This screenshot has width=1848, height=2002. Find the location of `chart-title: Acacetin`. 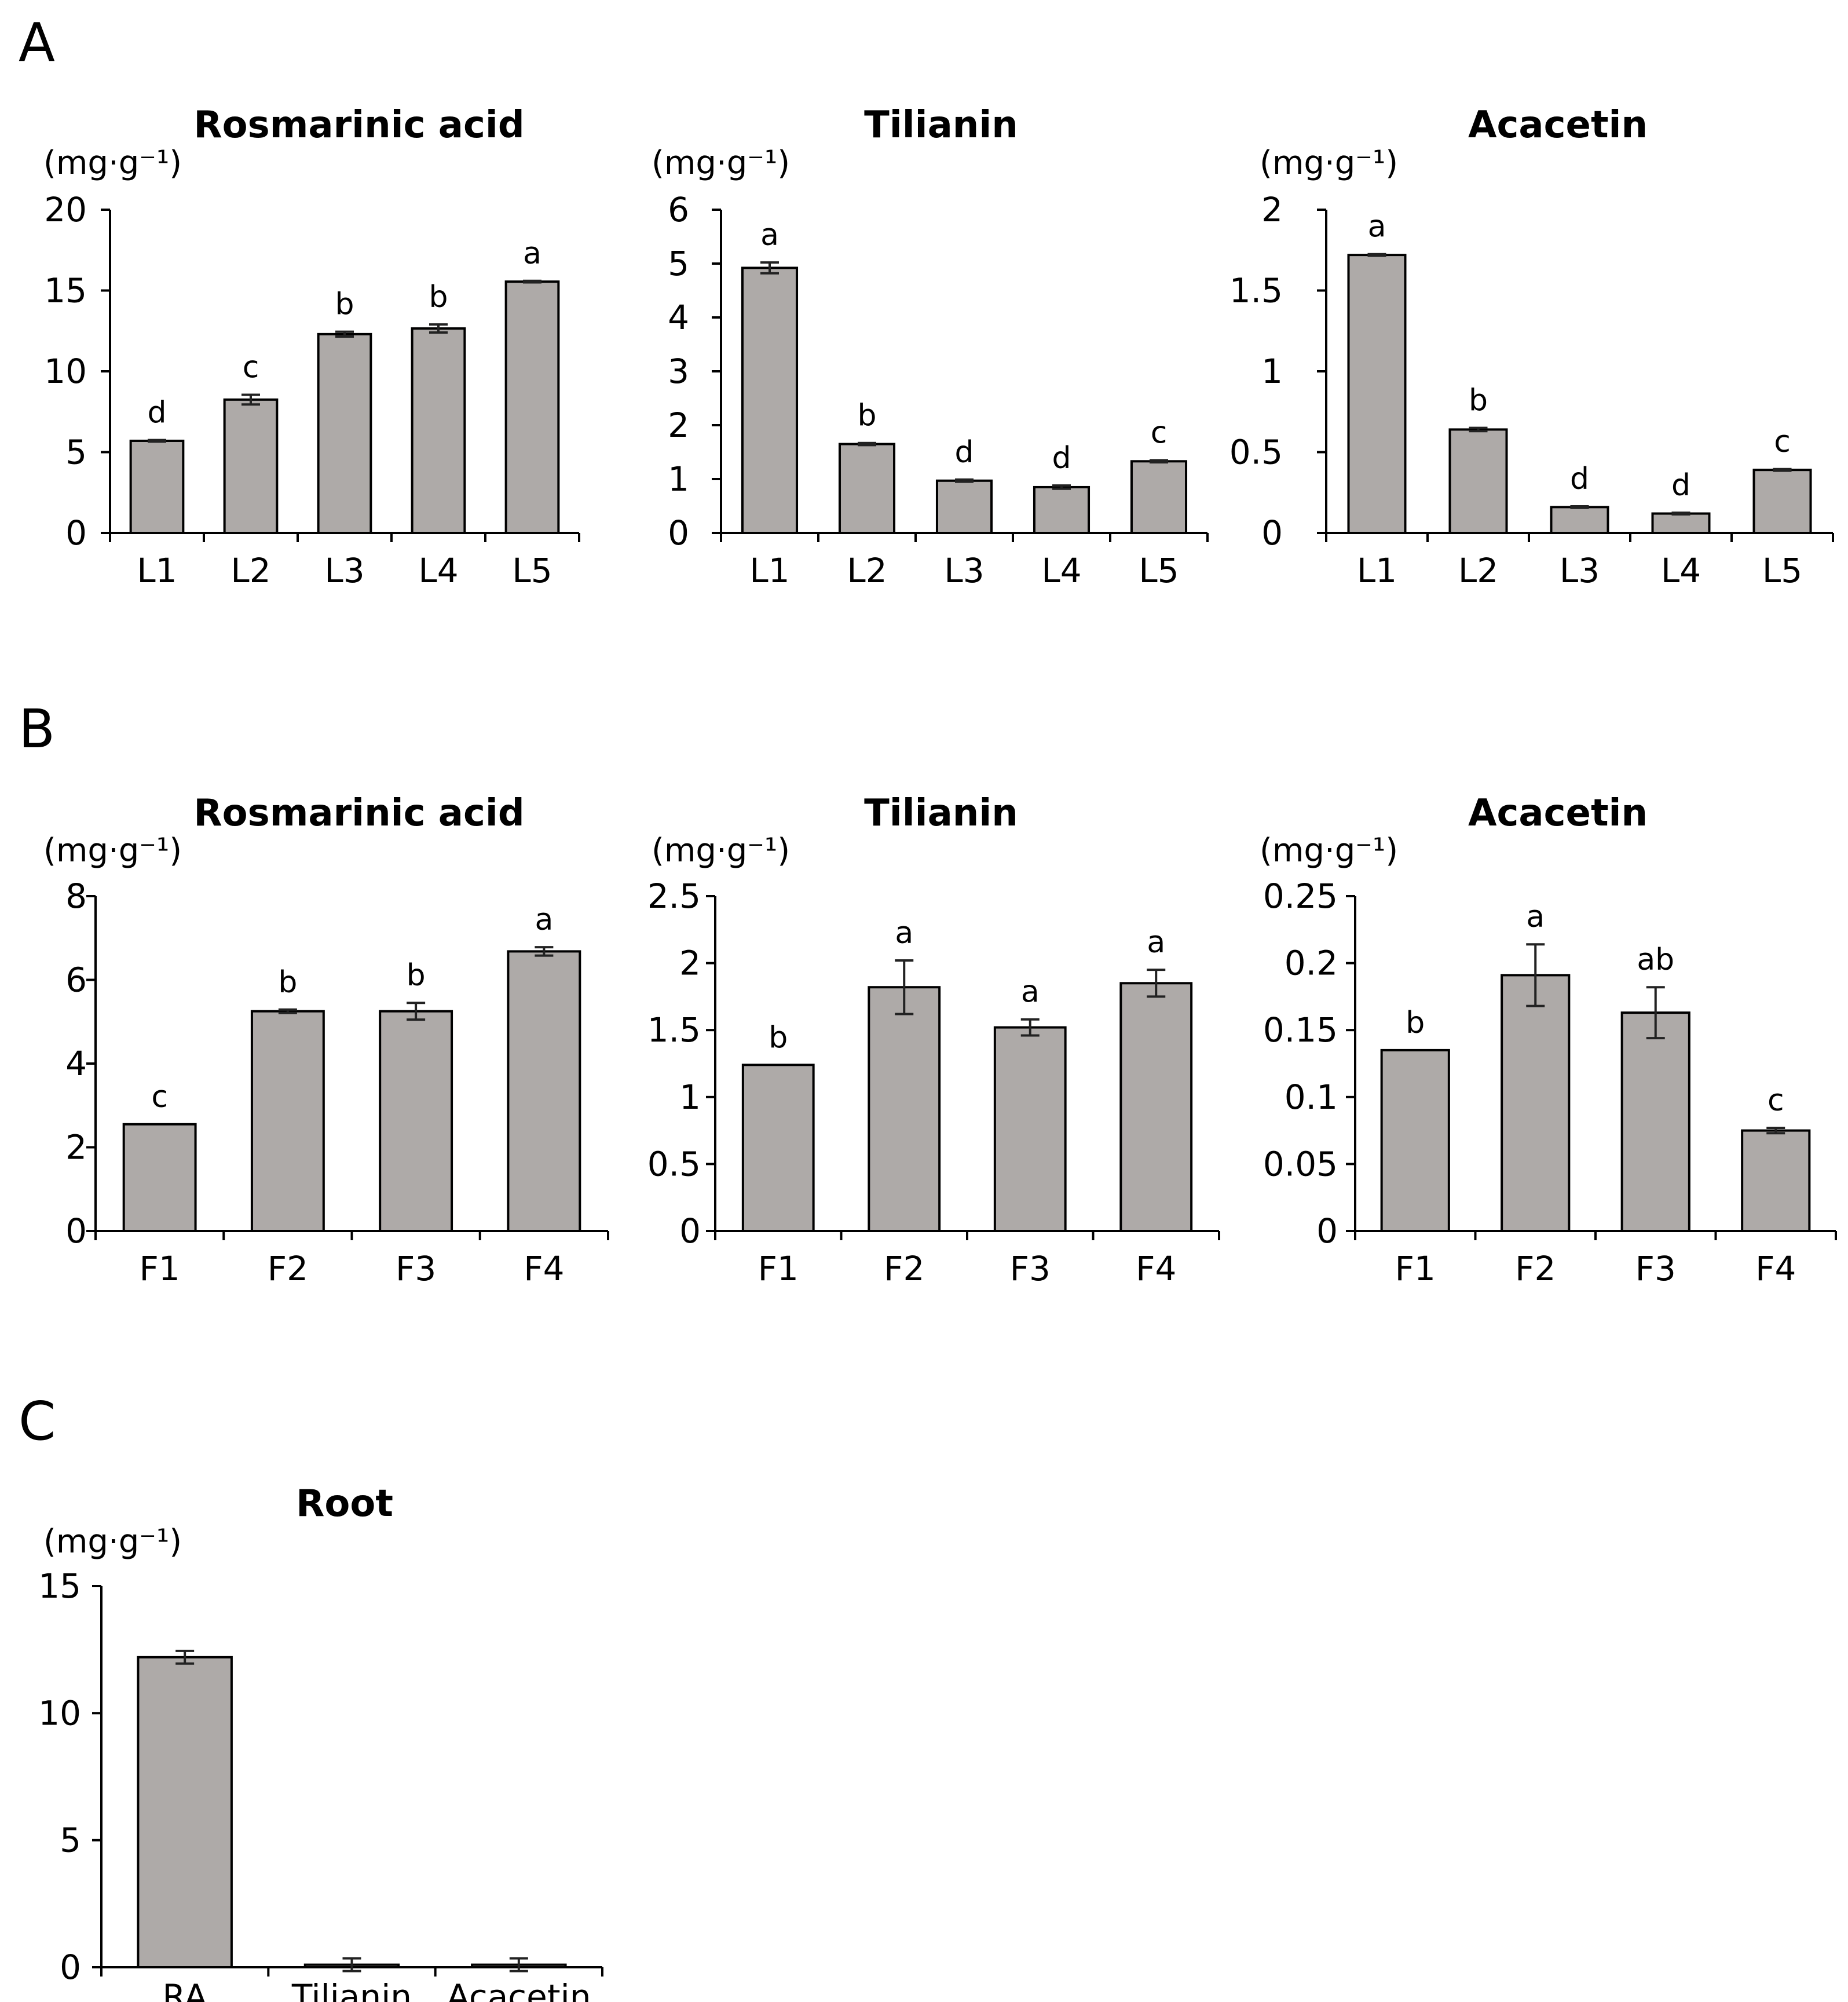

chart-title: Acacetin is located at coordinates (1558, 126).